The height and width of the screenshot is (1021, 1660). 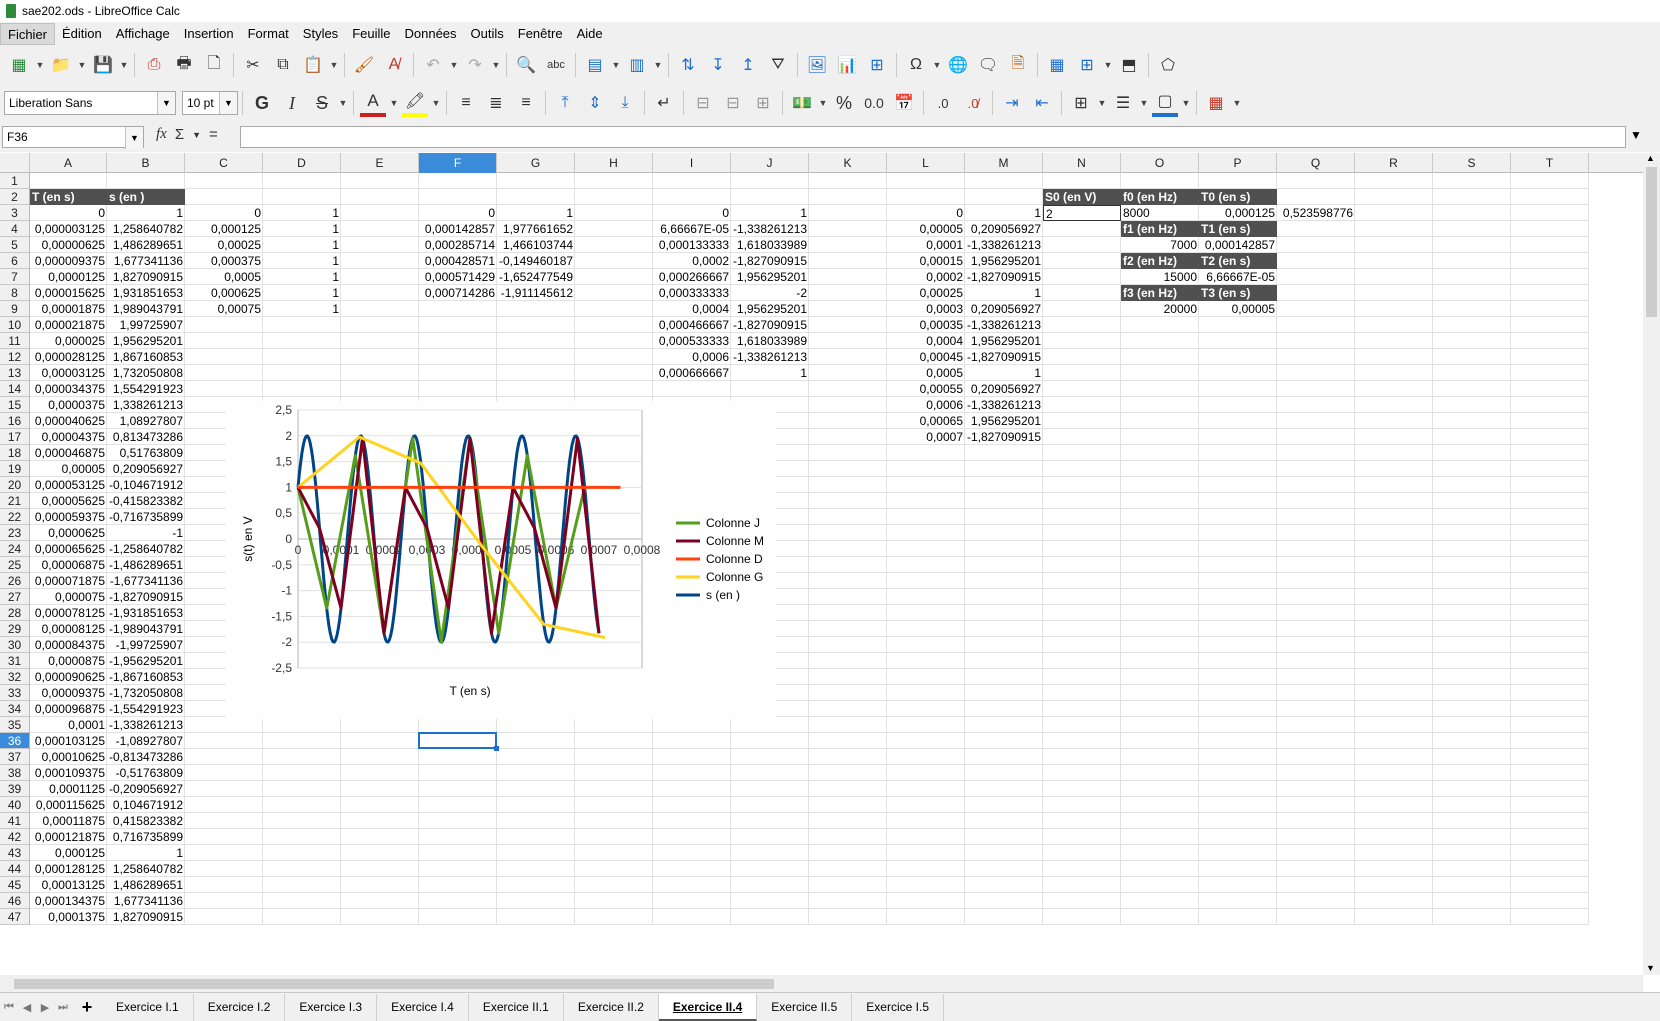 I want to click on sheet-tab: Exercice I.2, so click(x=240, y=1007).